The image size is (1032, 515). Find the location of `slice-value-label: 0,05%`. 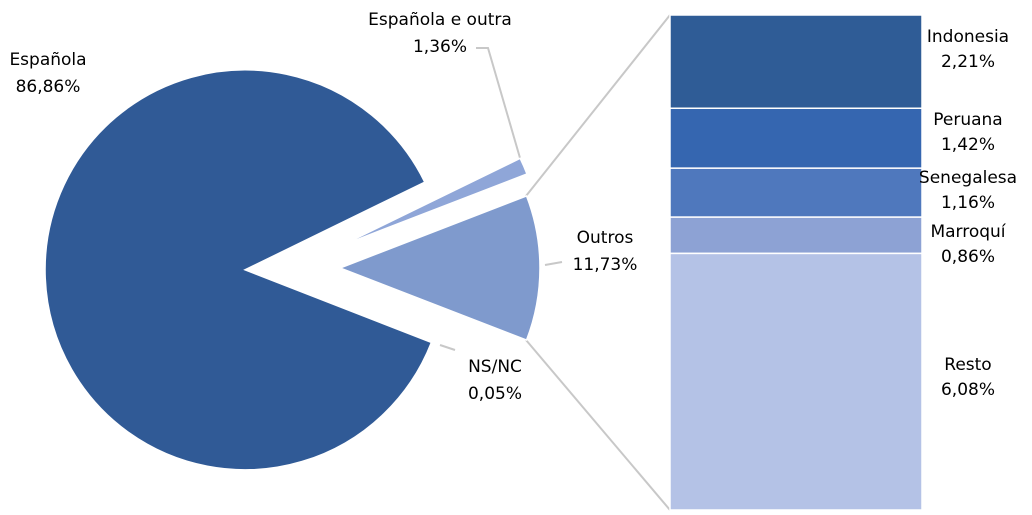

slice-value-label: 0,05% is located at coordinates (495, 394).